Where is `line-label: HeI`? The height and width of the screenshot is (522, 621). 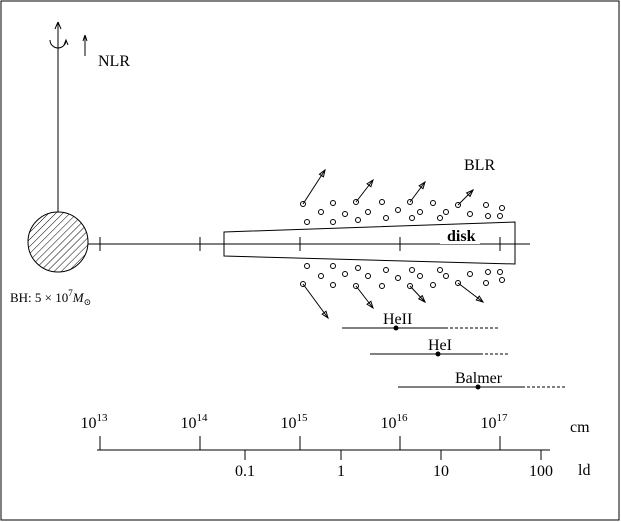 line-label: HeI is located at coordinates (440, 345).